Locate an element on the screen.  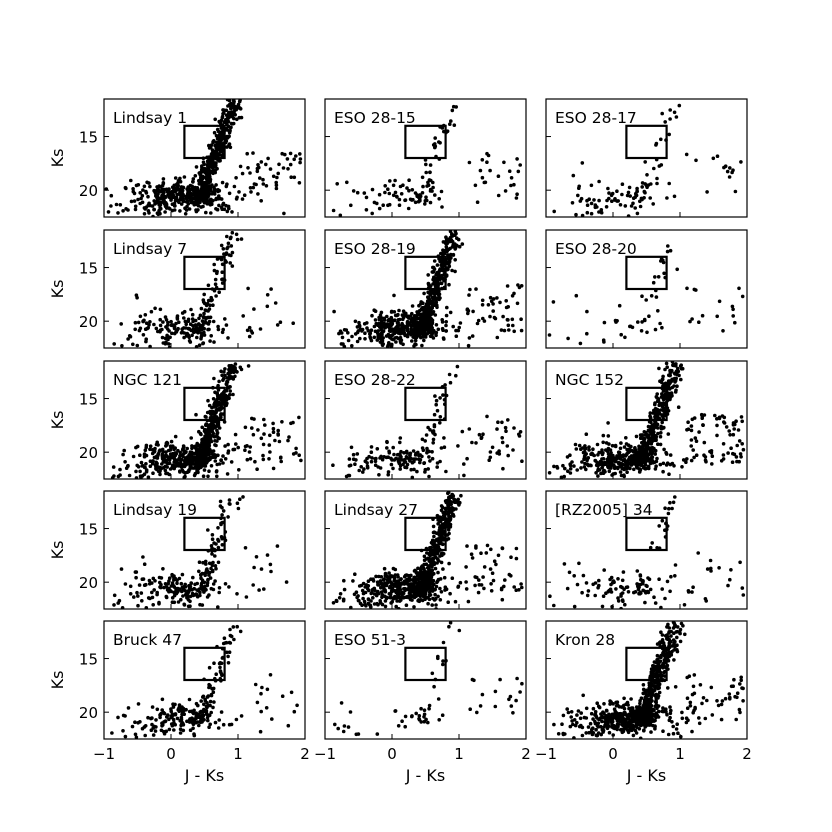
scatter-panel: ESO 28-20 is located at coordinates (646, 289).